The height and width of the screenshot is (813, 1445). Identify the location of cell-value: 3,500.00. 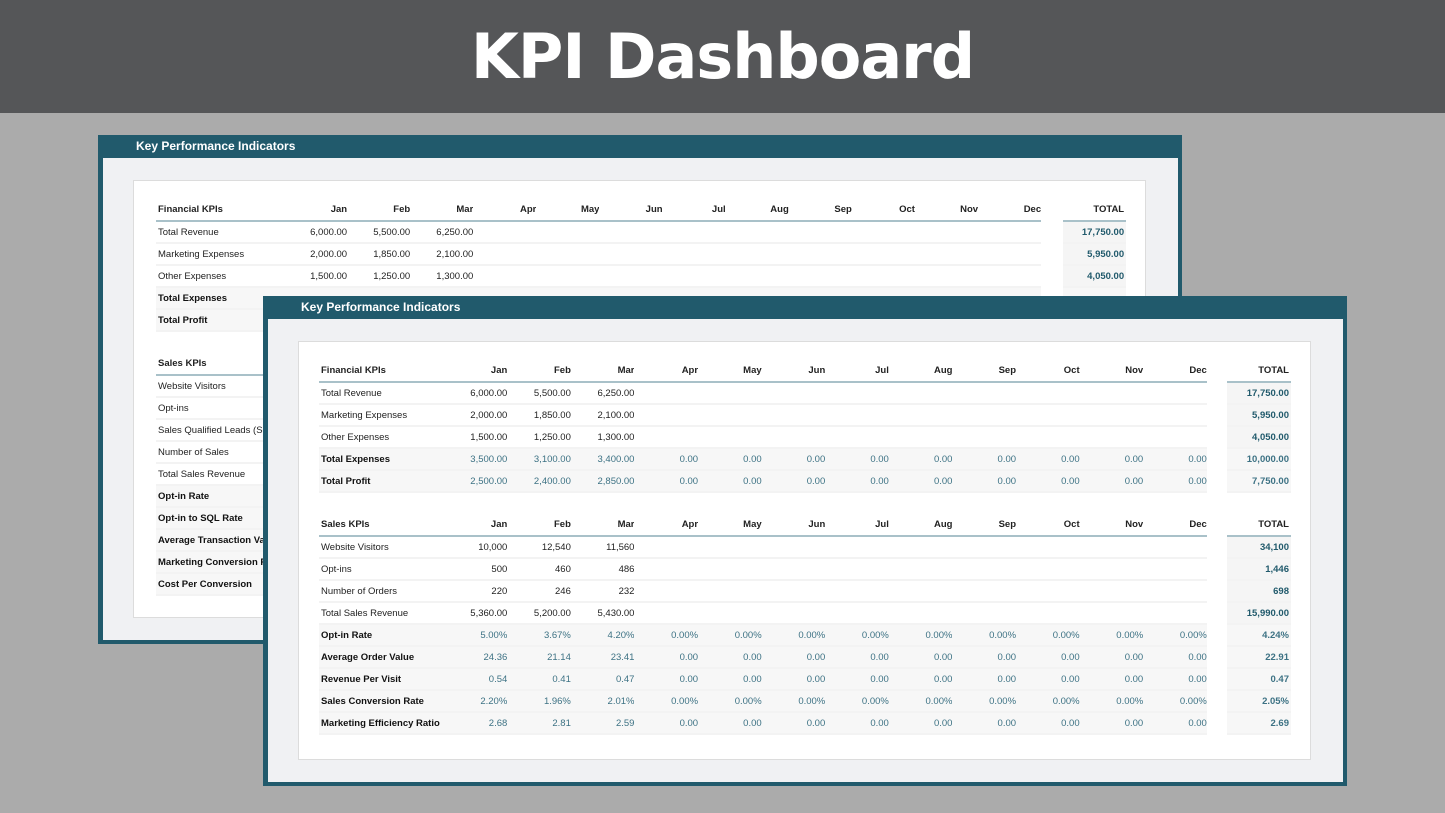
(475, 459).